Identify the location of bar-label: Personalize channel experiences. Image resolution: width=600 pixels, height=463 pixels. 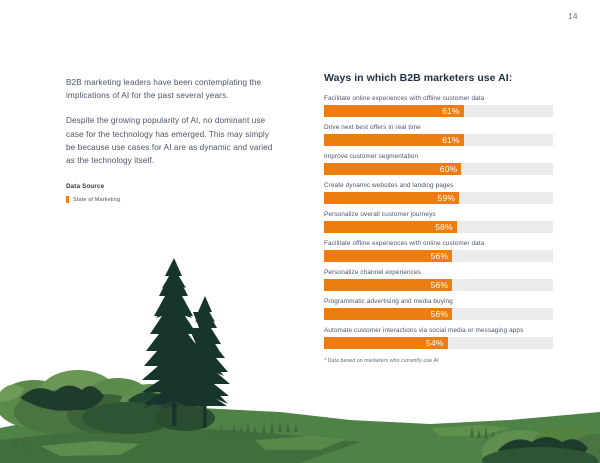
(372, 272).